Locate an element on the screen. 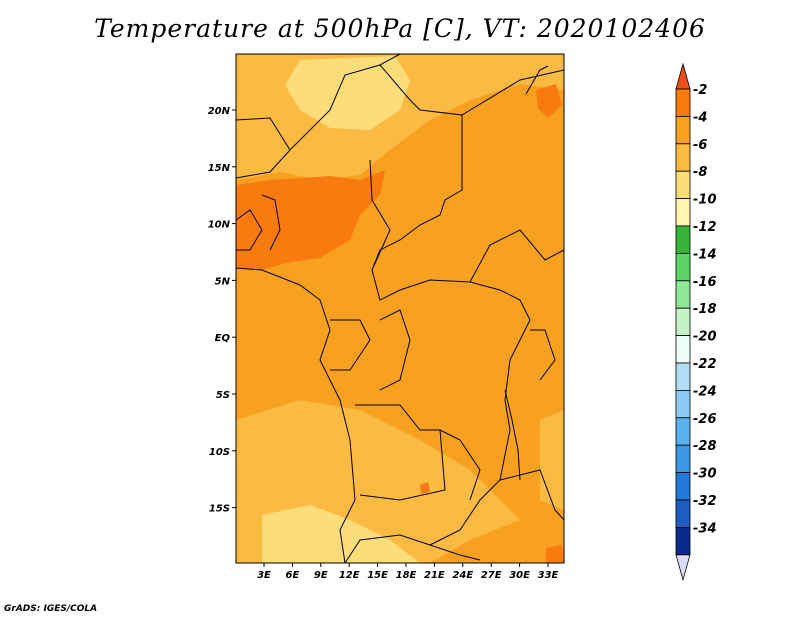 Image resolution: width=800 pixels, height=618 pixels. lon-label: 12E is located at coordinates (349, 575).